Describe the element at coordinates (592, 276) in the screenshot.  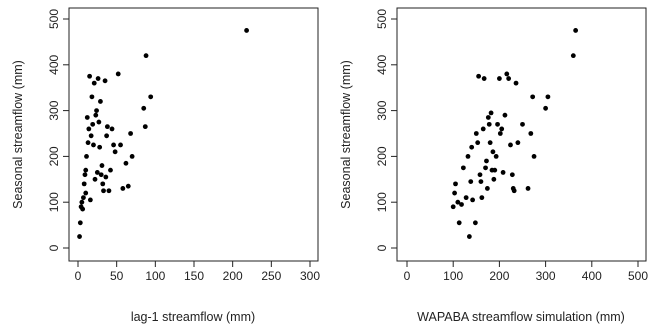
I see `x-tick-label: 400` at that location.